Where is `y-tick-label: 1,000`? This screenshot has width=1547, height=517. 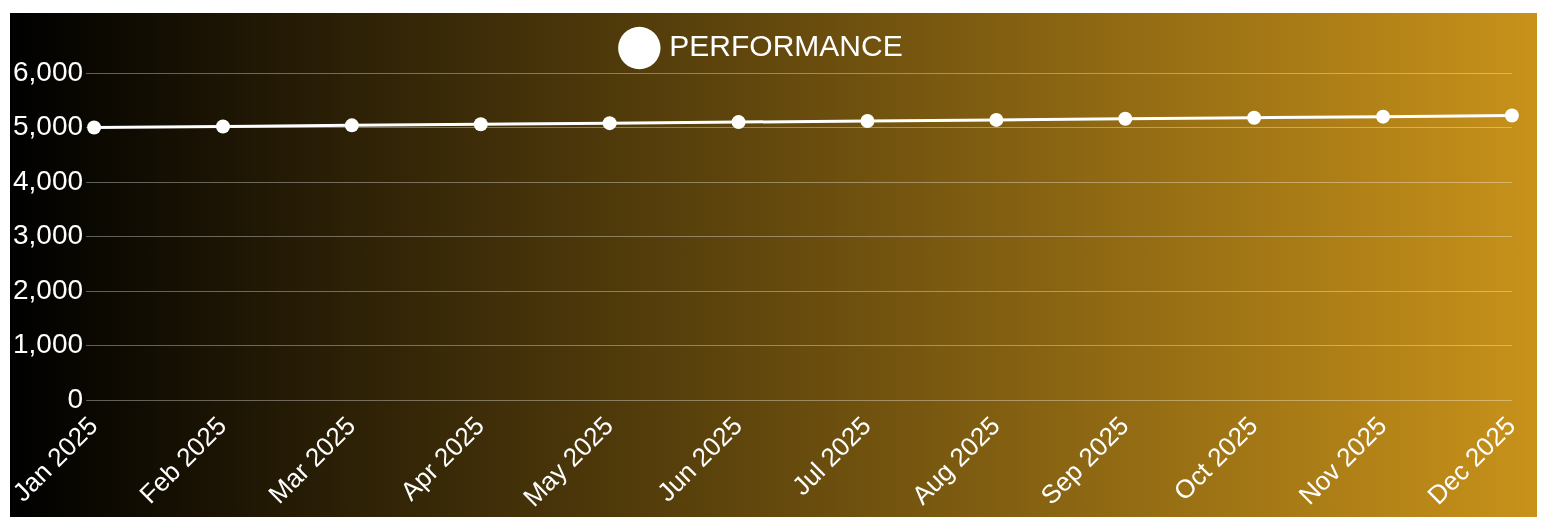 y-tick-label: 1,000 is located at coordinates (48, 344).